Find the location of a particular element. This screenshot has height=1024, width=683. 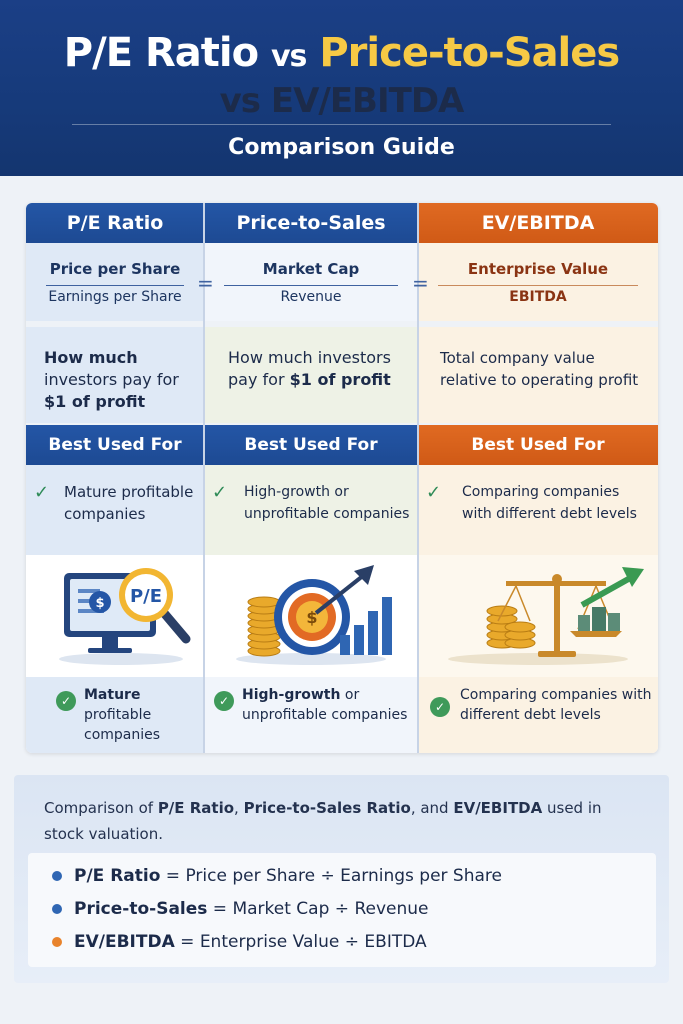

title-pe: P/E Ratio is located at coordinates (161, 53).